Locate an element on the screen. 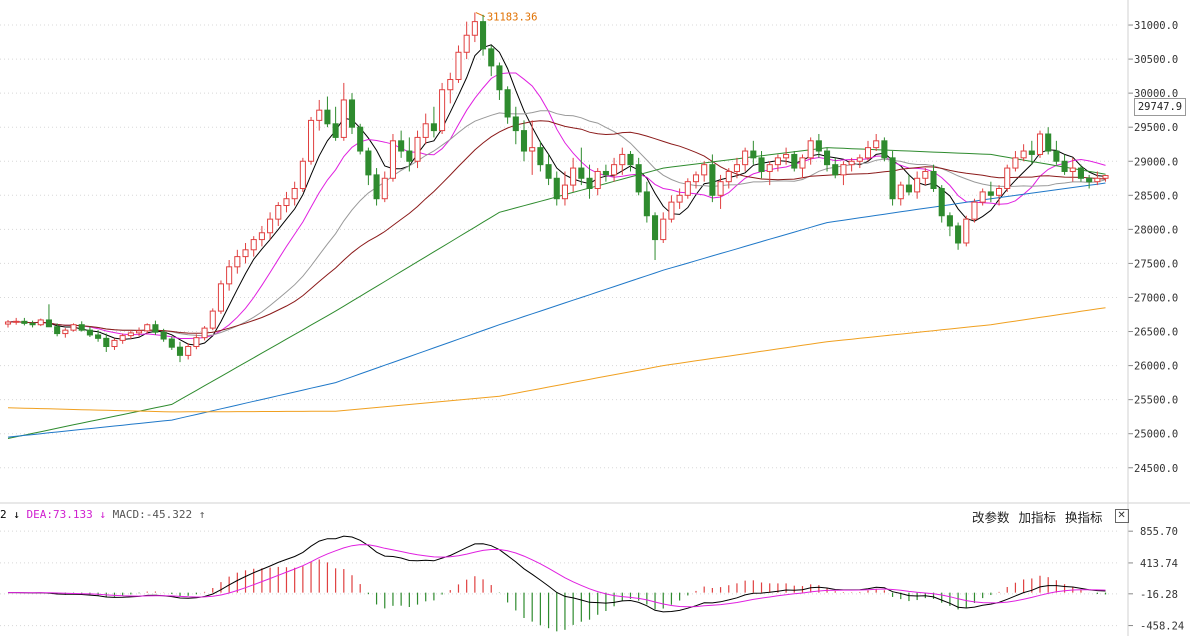  price-tick-label: 28500.0 is located at coordinates (1156, 196).